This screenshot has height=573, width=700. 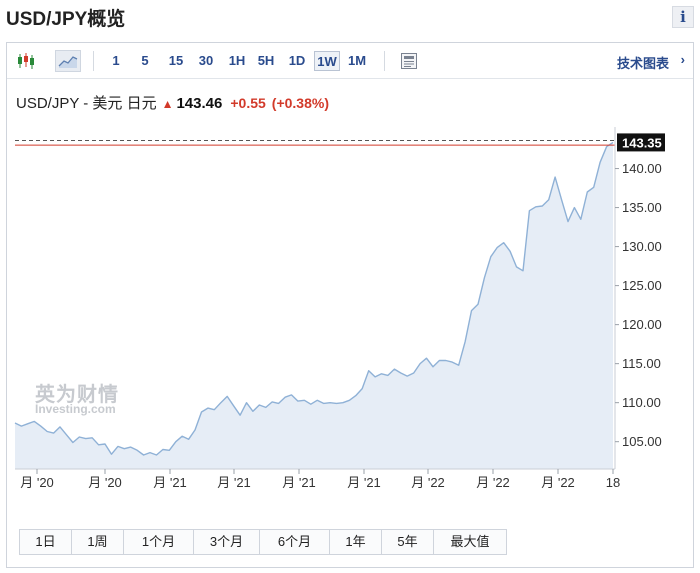 I want to click on watermark-en: Investing.com, so click(x=75, y=409).